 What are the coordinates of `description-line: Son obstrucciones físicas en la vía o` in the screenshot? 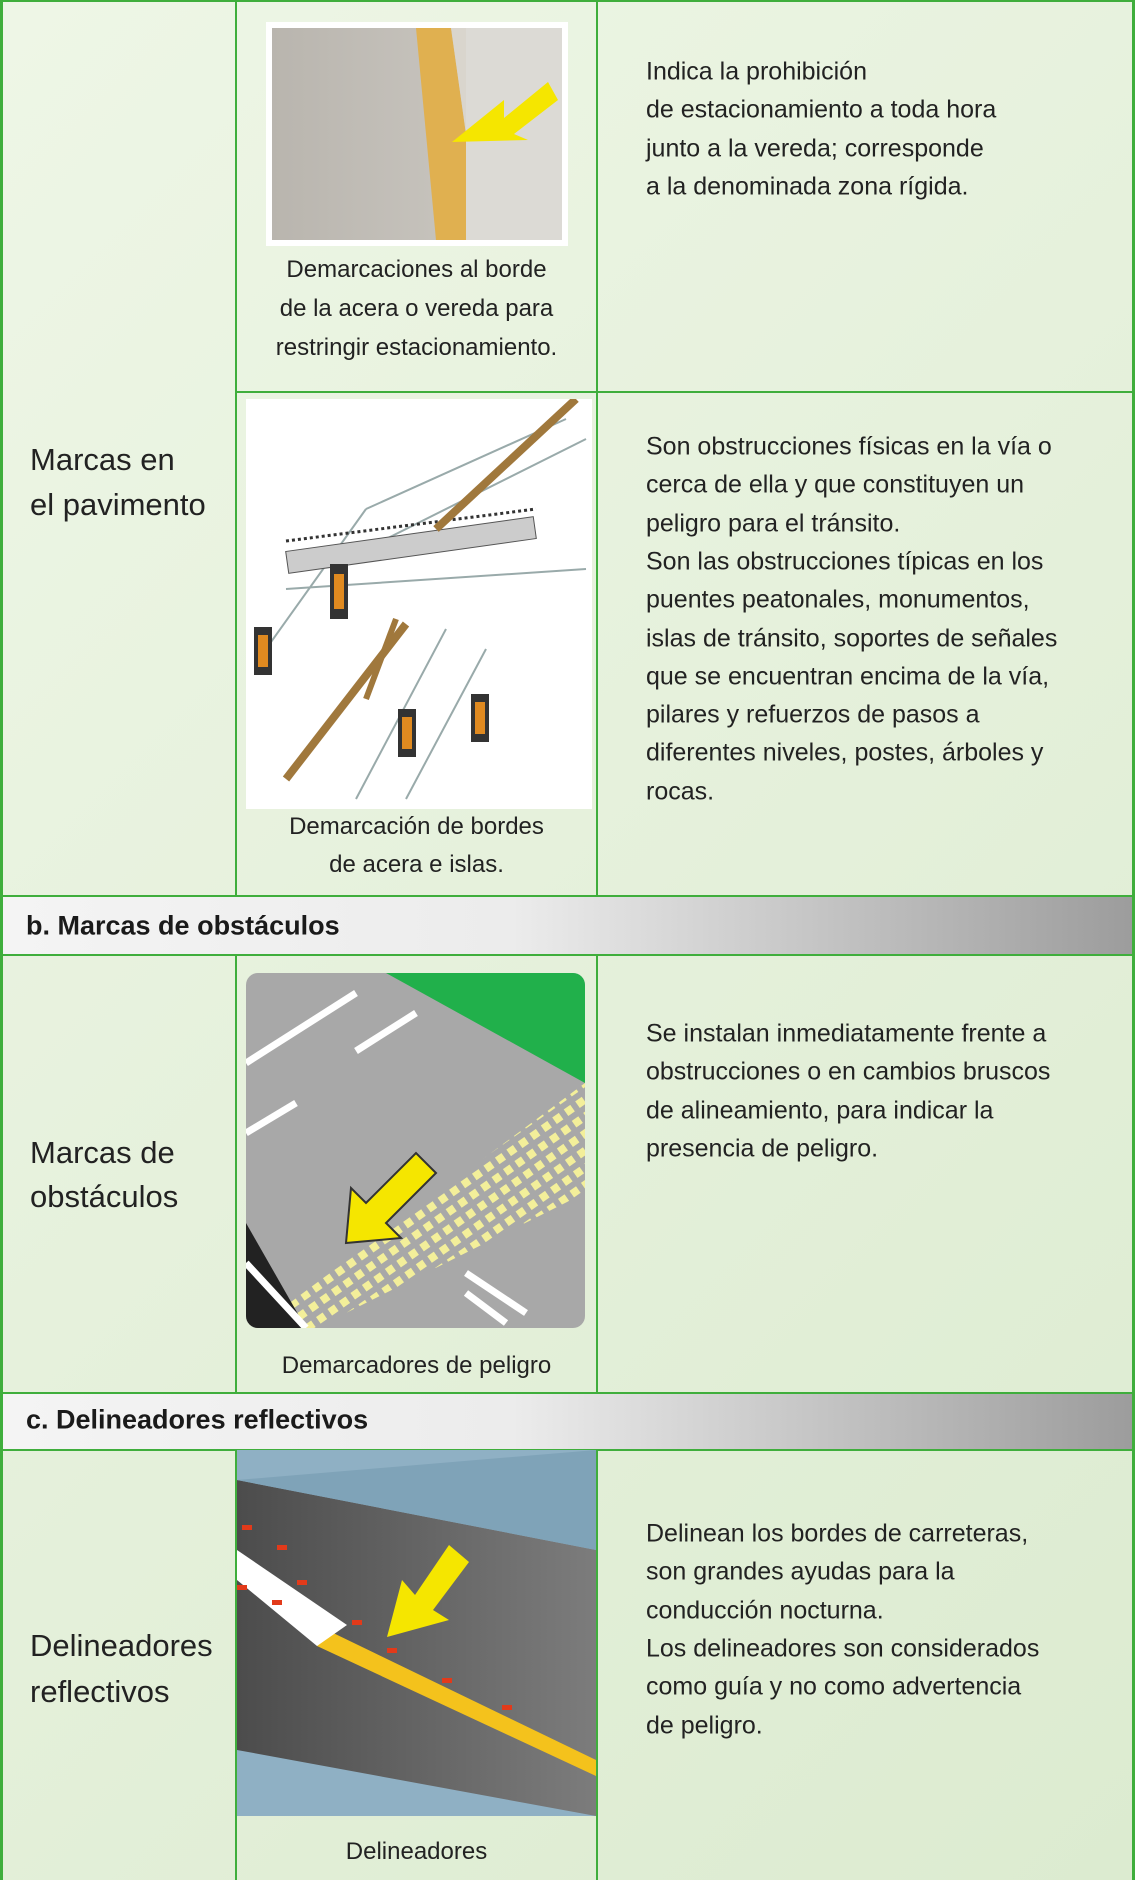 It's located at (849, 446).